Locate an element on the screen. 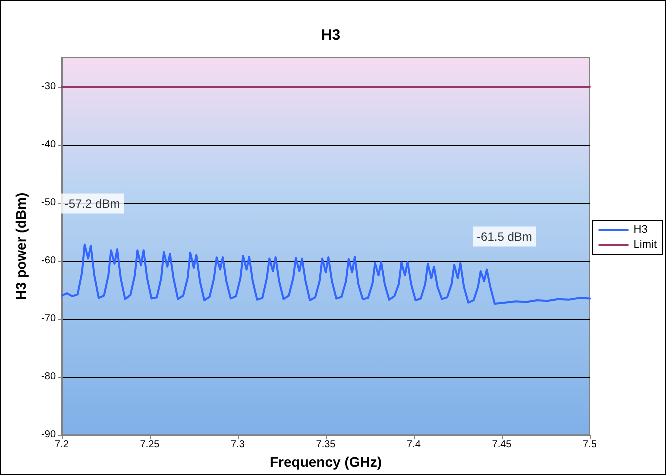 The width and height of the screenshot is (666, 475). y-tick-label: -60 is located at coordinates (49, 261).